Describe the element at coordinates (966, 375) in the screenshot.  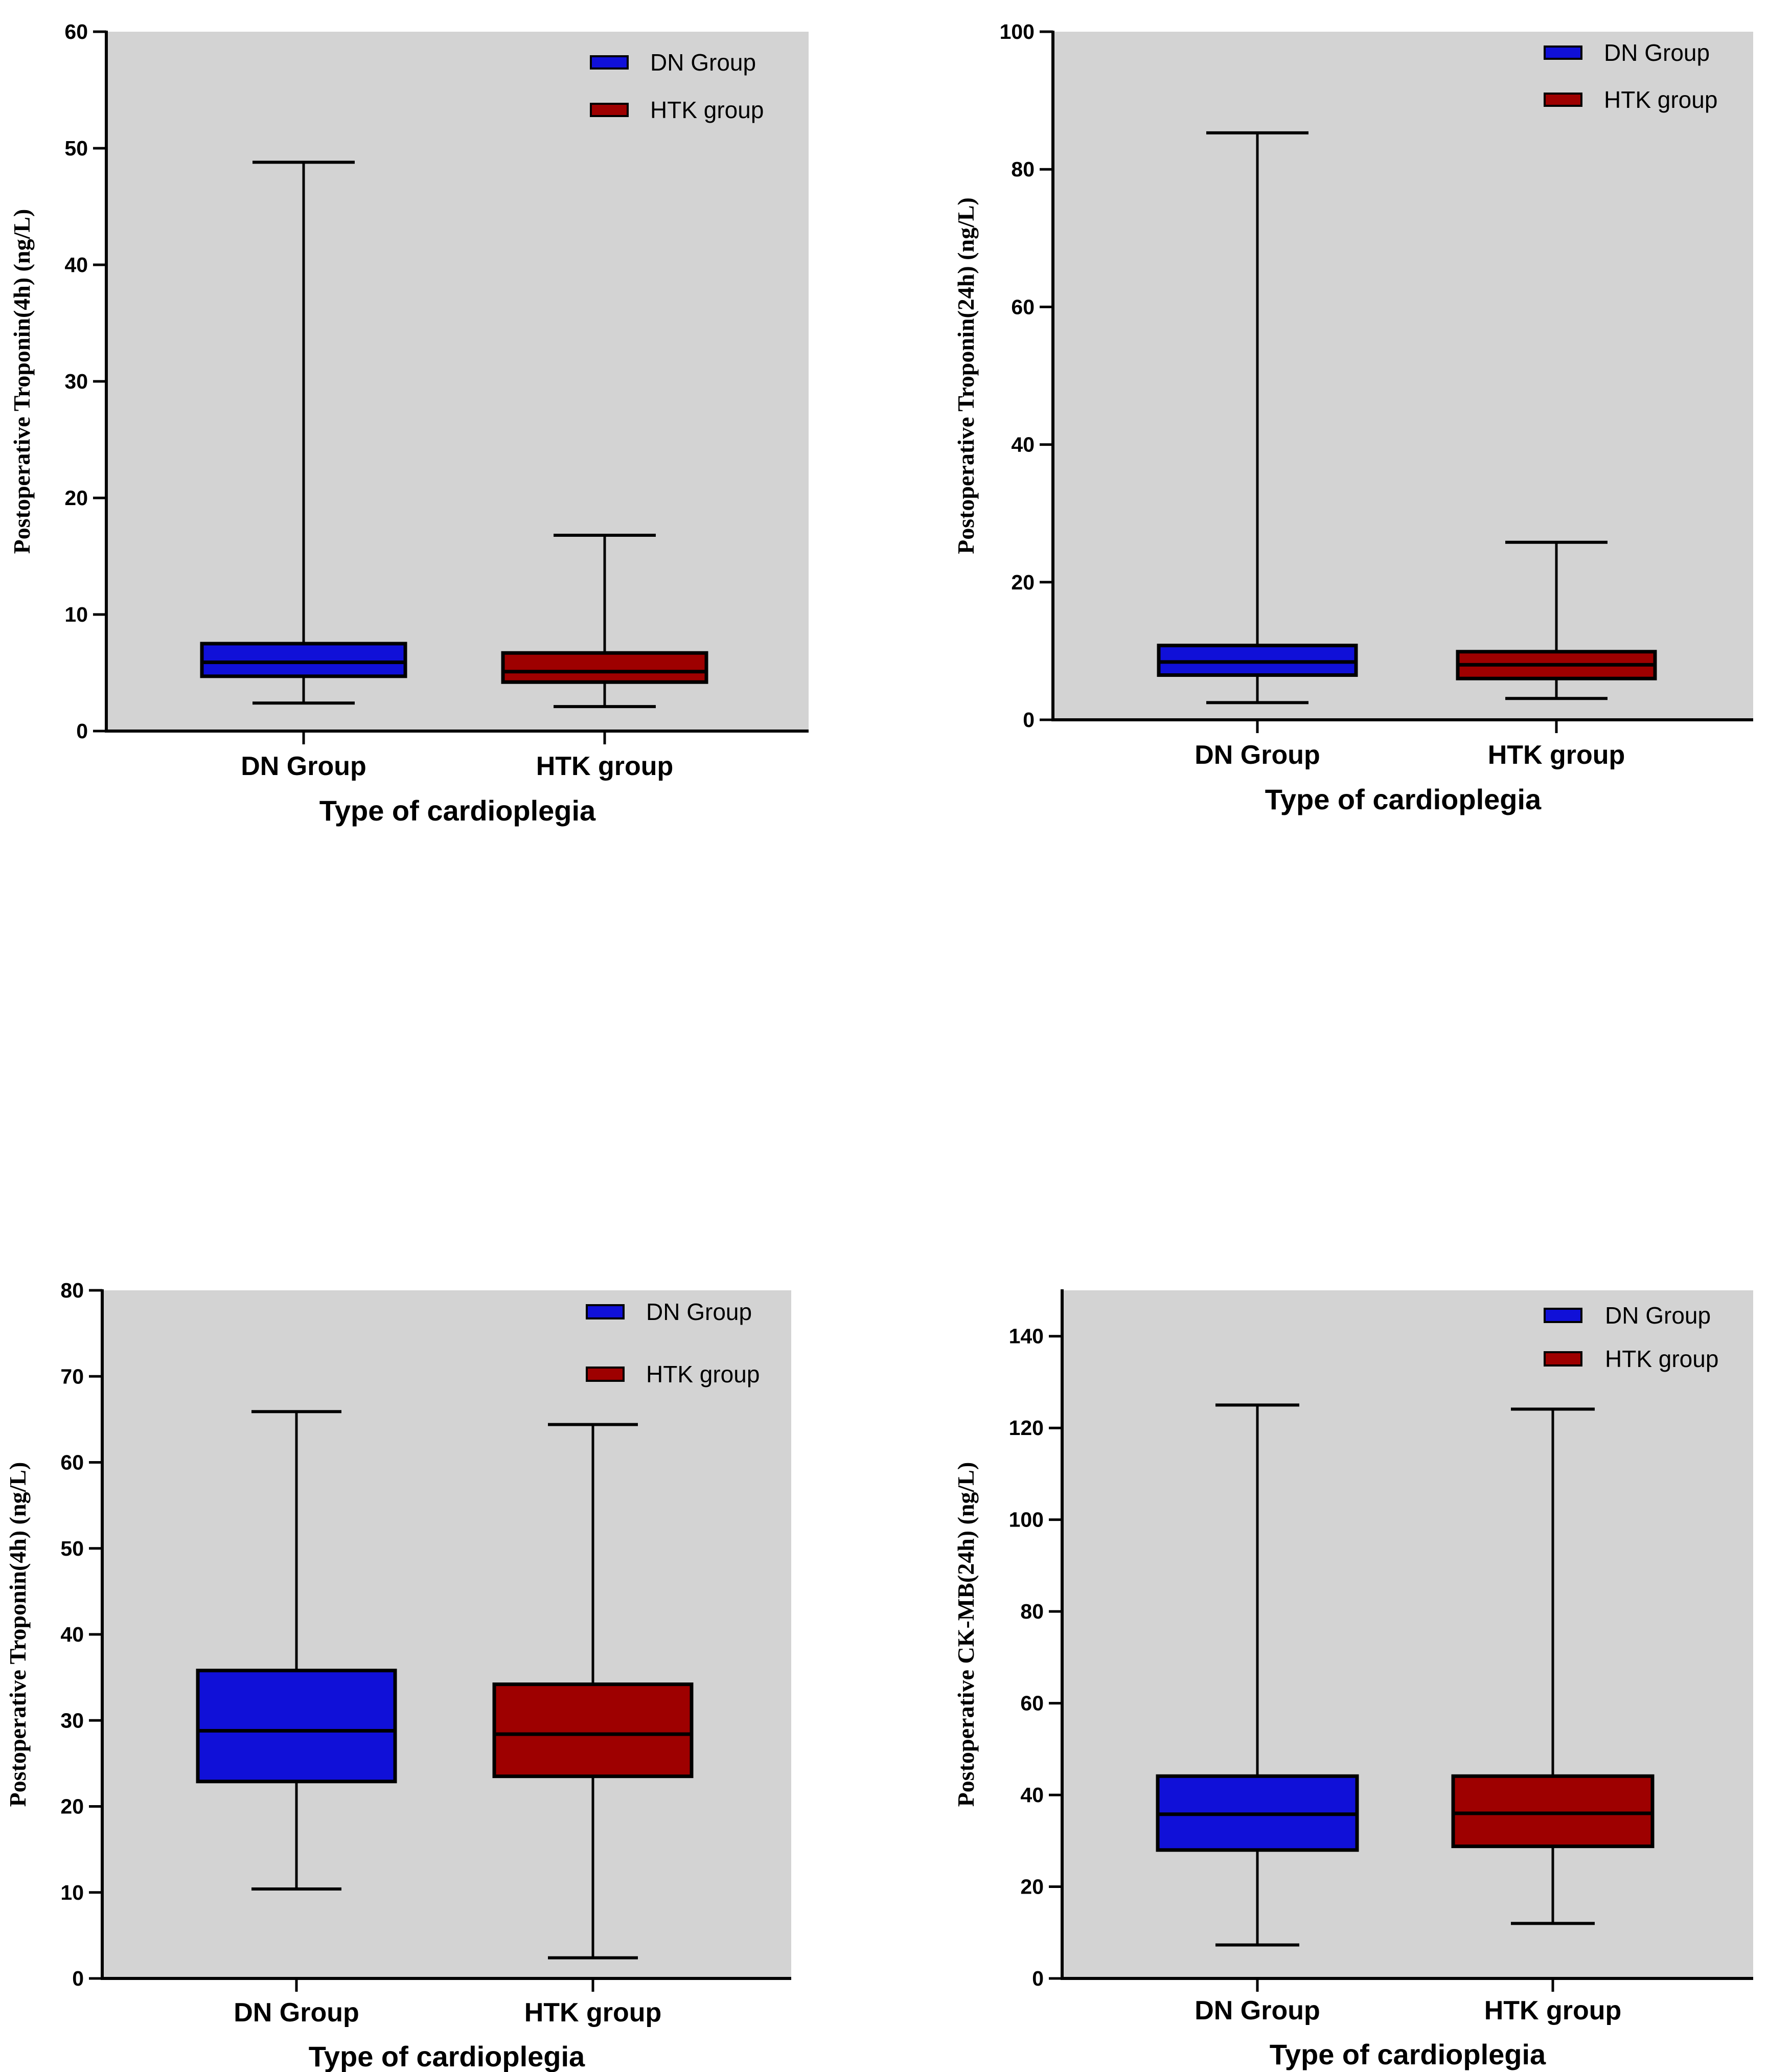
I see `y-axis-title: Postoperative Troponin(24h) (ng/L)` at that location.